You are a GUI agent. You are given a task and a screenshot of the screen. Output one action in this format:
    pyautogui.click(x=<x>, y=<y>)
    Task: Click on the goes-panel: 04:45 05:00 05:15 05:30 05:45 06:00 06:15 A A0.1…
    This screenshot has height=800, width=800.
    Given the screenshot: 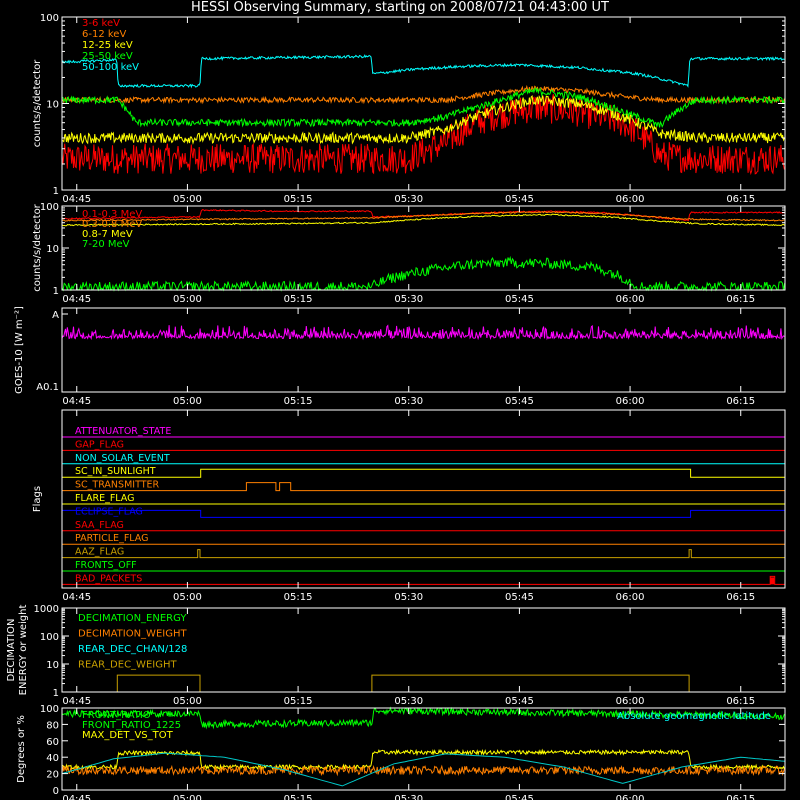 What is the action you would take?
    pyautogui.click(x=400, y=356)
    